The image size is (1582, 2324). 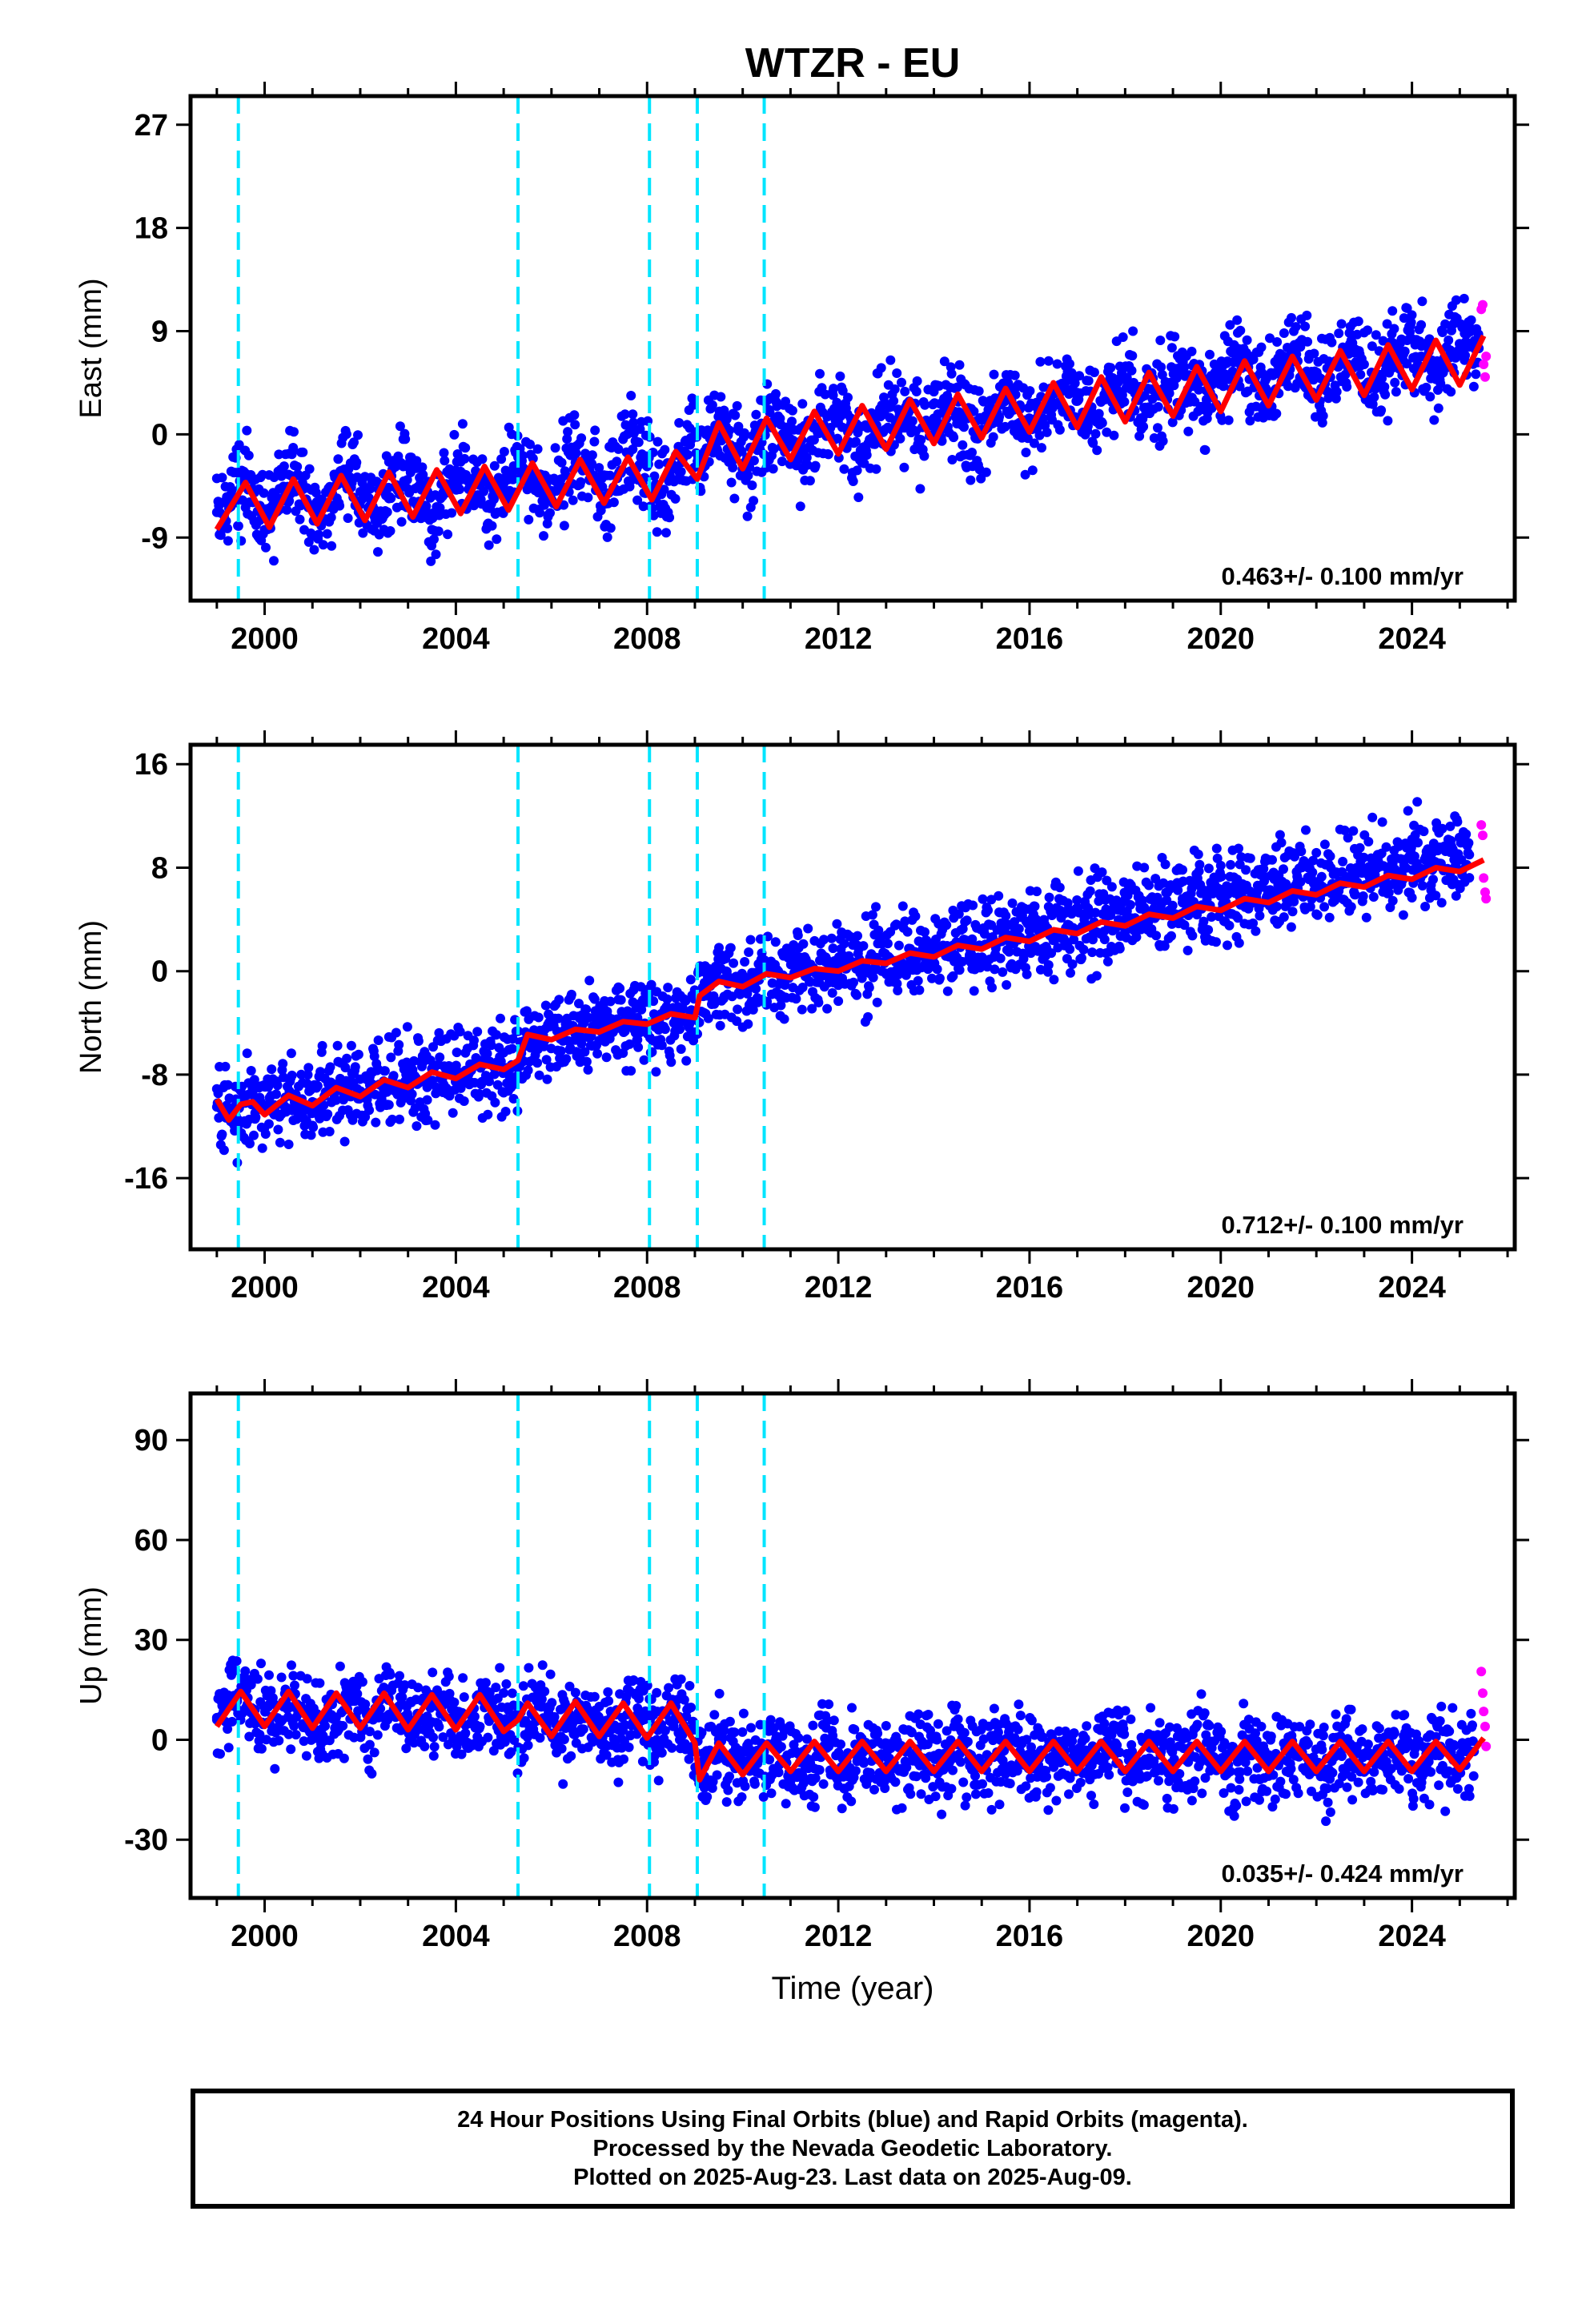 I want to click on north-x-tick-label: 2000, so click(x=265, y=1288).